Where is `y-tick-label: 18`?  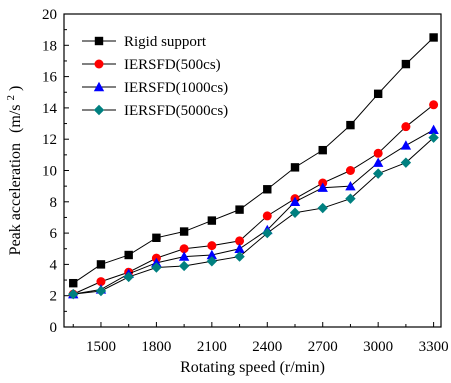 y-tick-label: 18 is located at coordinates (49, 46).